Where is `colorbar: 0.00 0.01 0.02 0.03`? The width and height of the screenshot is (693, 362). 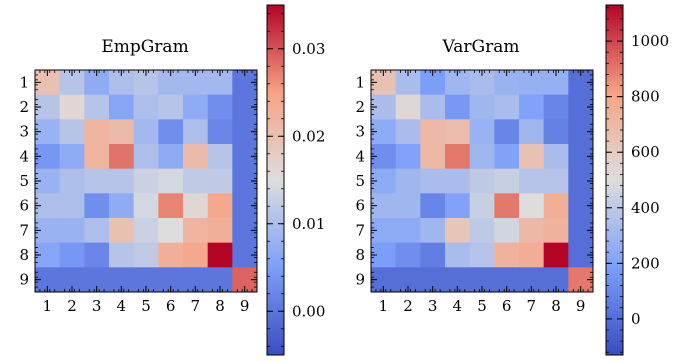
colorbar: 0.00 0.01 0.02 0.03 is located at coordinates (295, 180).